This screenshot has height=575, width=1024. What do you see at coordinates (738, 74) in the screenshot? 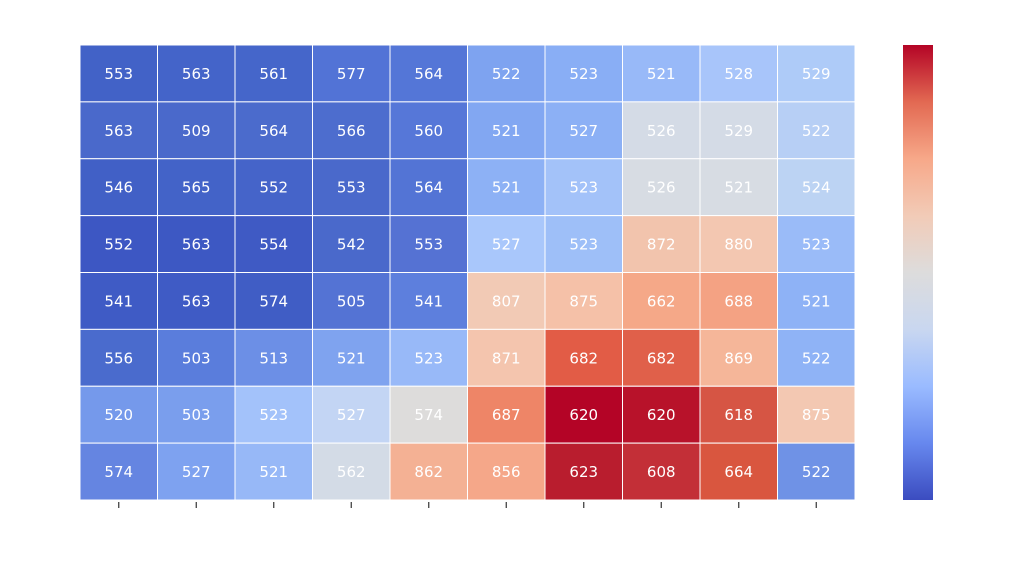
I see `cell-label: 528` at bounding box center [738, 74].